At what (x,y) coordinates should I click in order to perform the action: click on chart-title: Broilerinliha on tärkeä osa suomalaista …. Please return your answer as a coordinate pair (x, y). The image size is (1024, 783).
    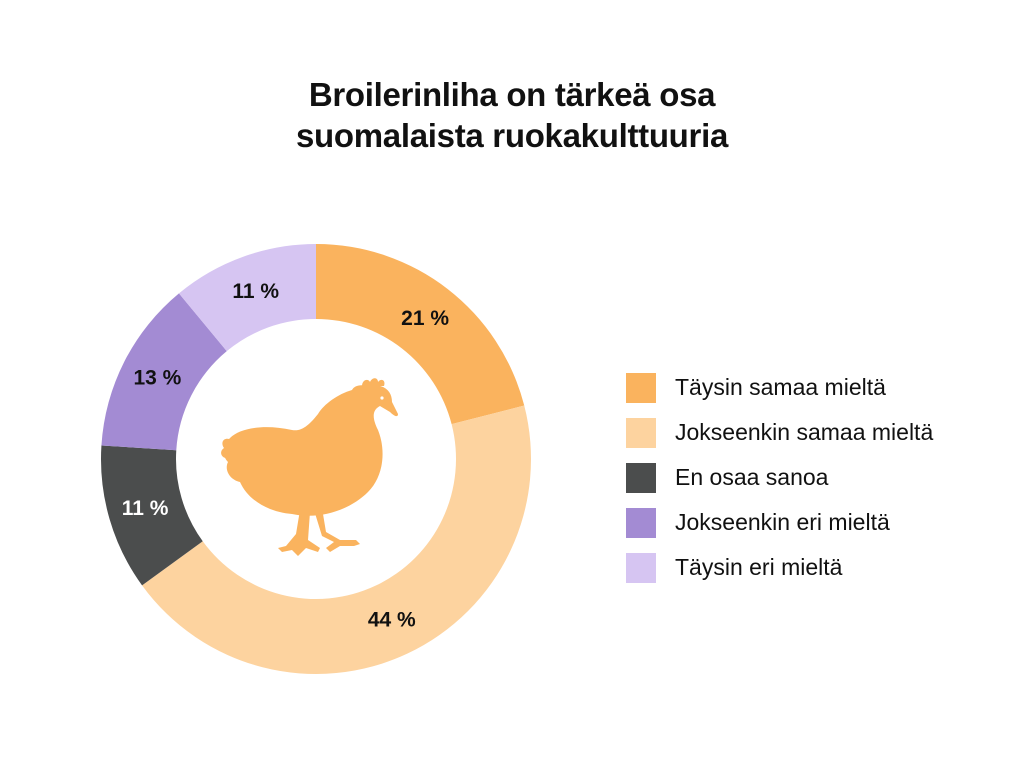
    Looking at the image, I should click on (512, 115).